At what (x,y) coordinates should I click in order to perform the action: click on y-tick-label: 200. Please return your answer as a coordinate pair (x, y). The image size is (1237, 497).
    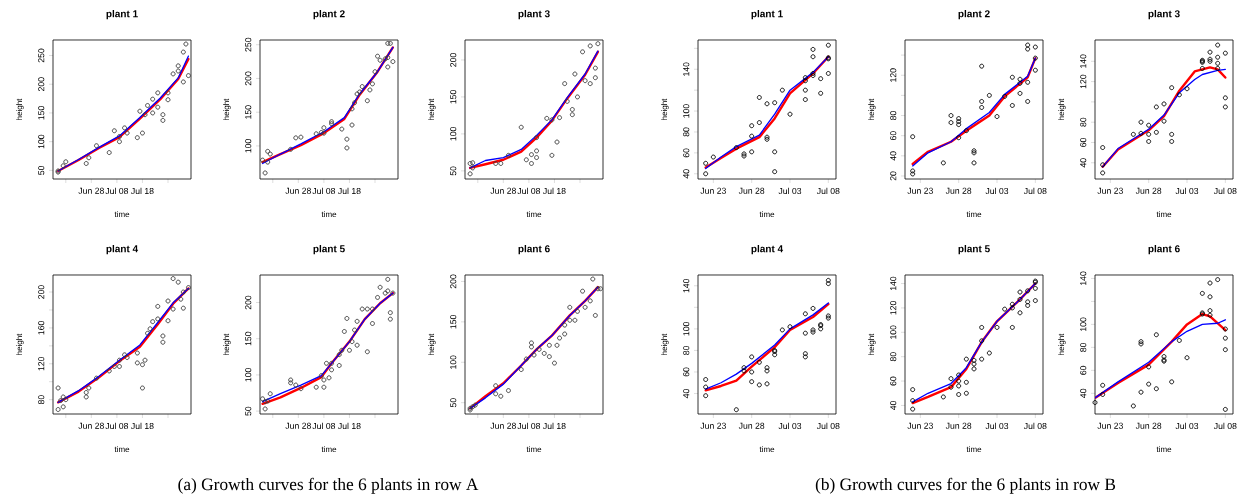
    Looking at the image, I should click on (248, 302).